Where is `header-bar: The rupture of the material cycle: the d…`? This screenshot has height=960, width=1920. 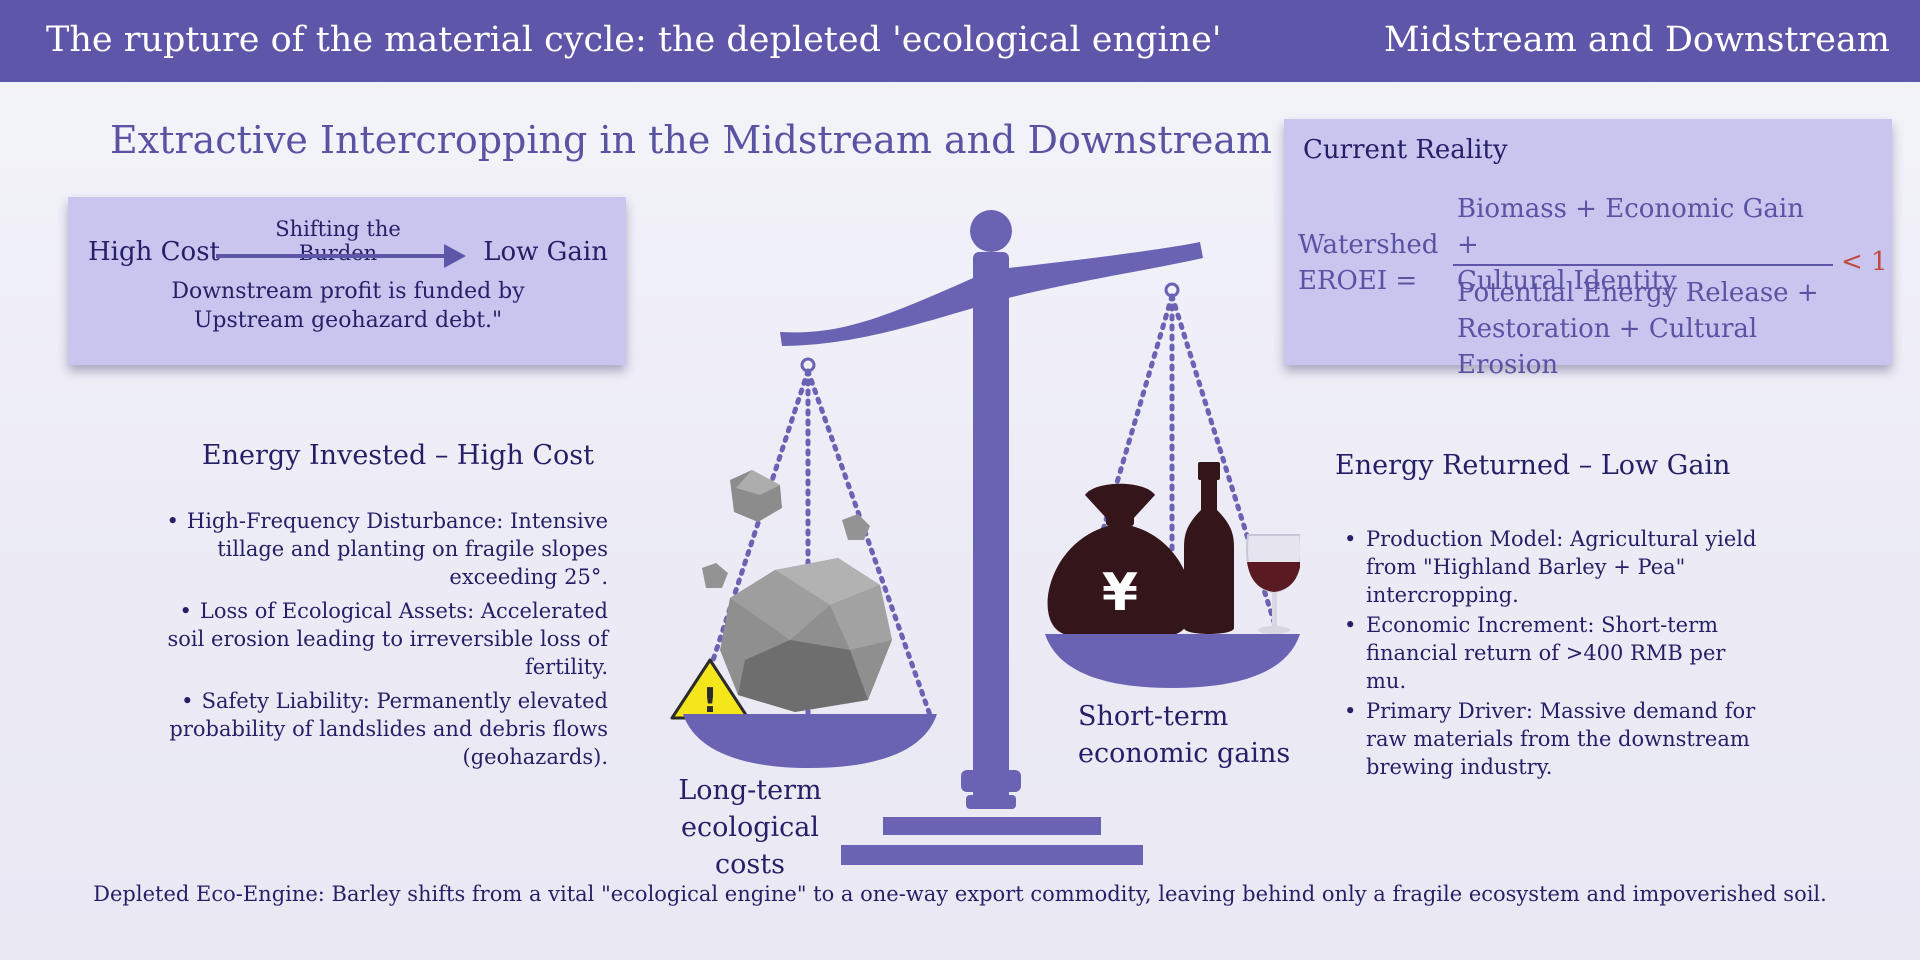
header-bar: The rupture of the material cycle: the d… is located at coordinates (960, 41).